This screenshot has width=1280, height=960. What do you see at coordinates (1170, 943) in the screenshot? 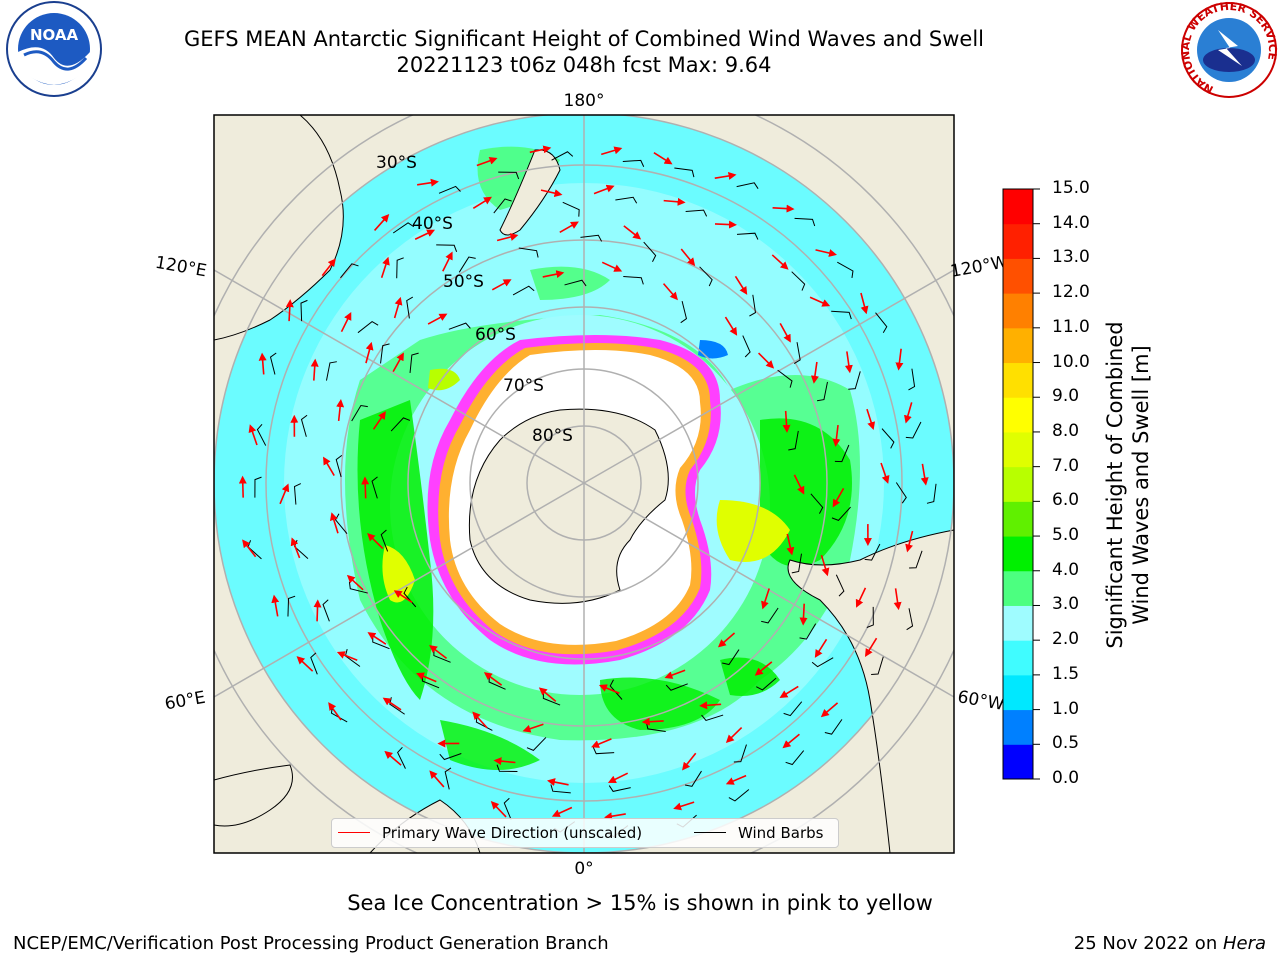
I see `date-line: 25 Nov 2022 on Hera` at bounding box center [1170, 943].